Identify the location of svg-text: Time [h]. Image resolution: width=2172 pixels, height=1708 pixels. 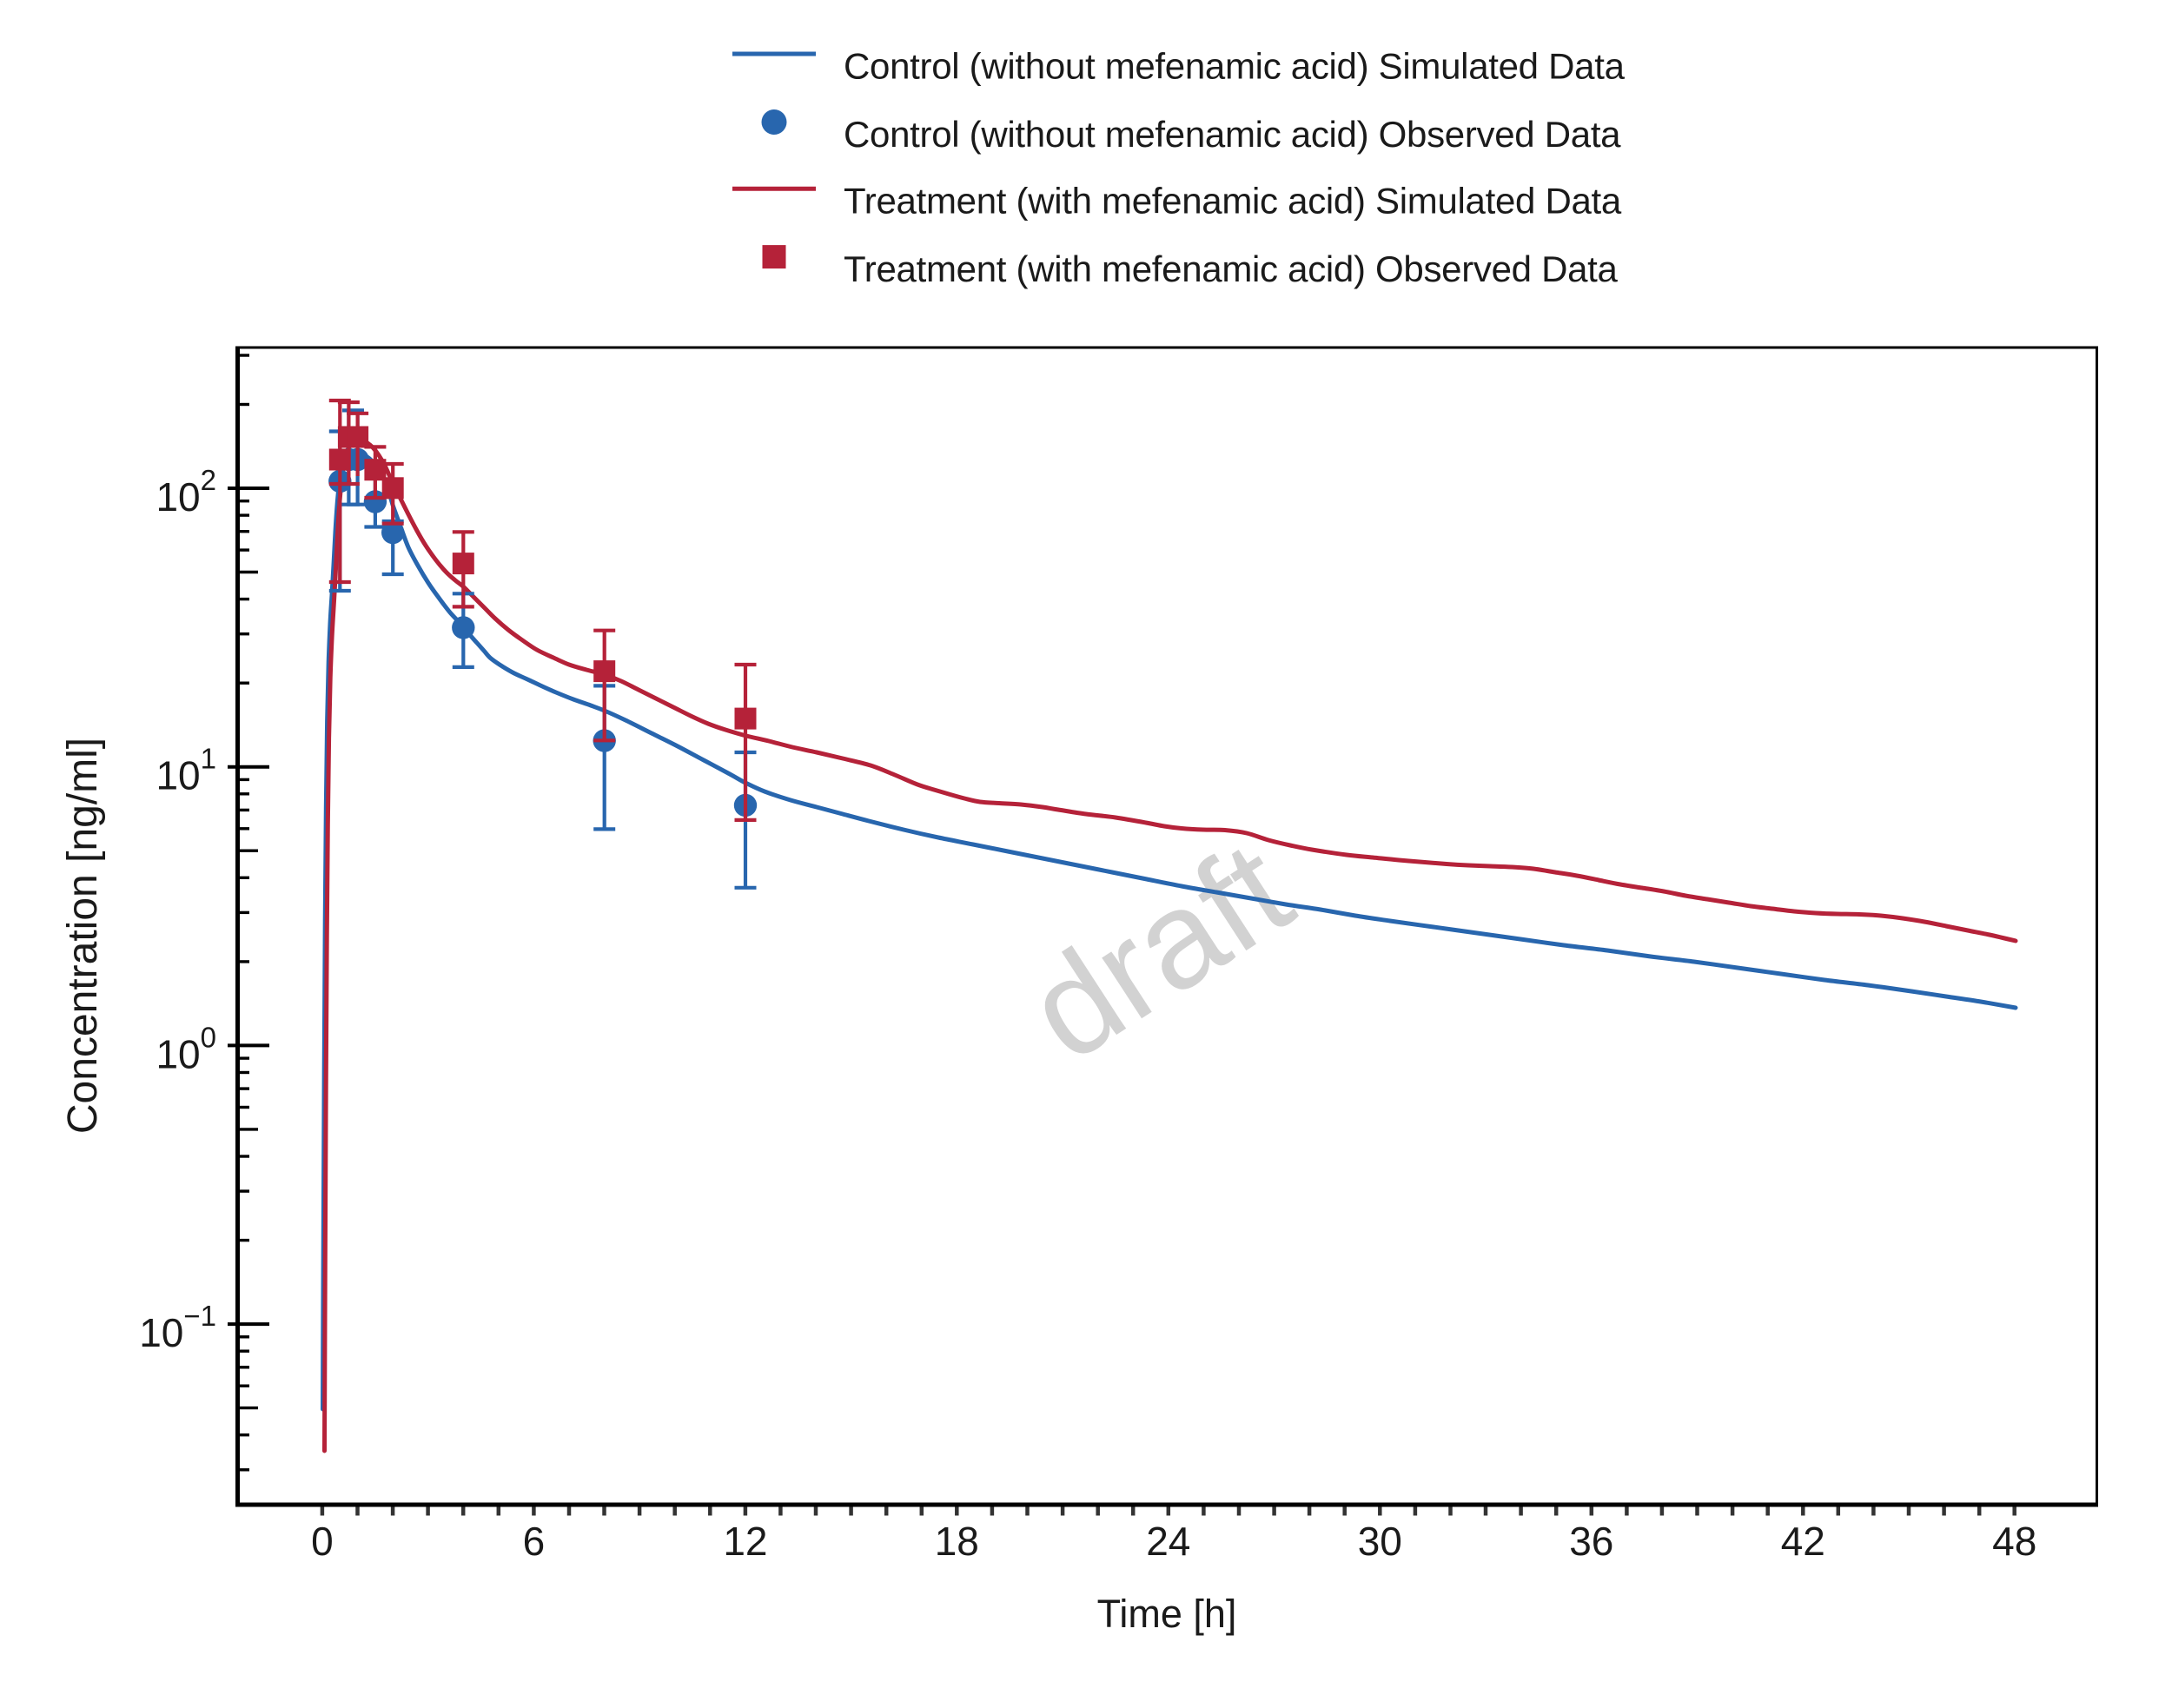
(1167, 1614).